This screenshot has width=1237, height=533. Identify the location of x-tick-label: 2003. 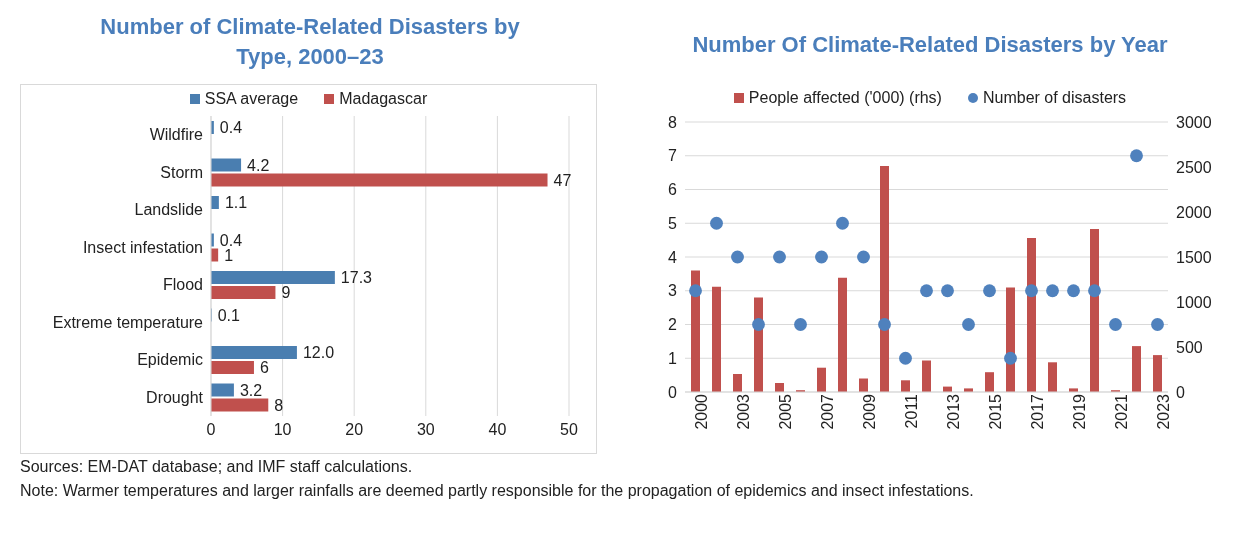
(743, 411).